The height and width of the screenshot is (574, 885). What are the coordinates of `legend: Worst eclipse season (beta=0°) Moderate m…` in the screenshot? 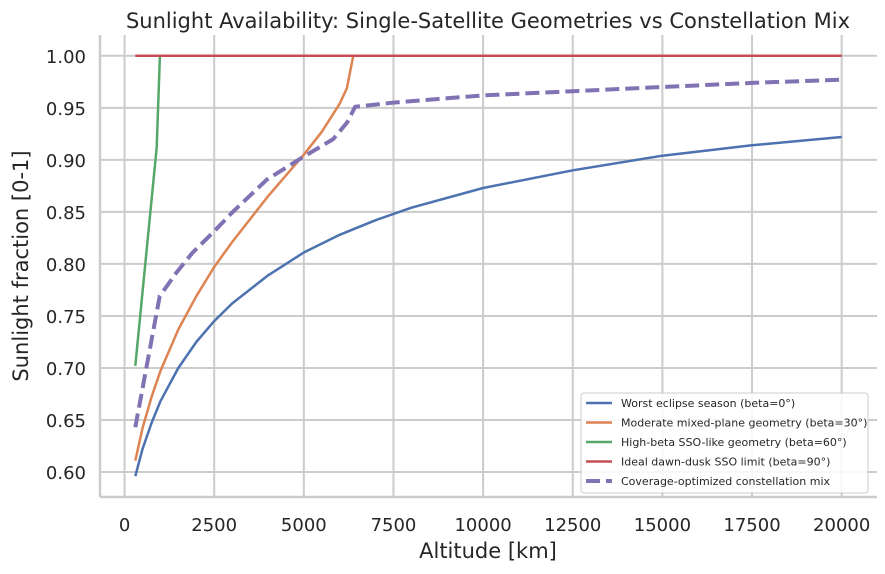 It's located at (724, 443).